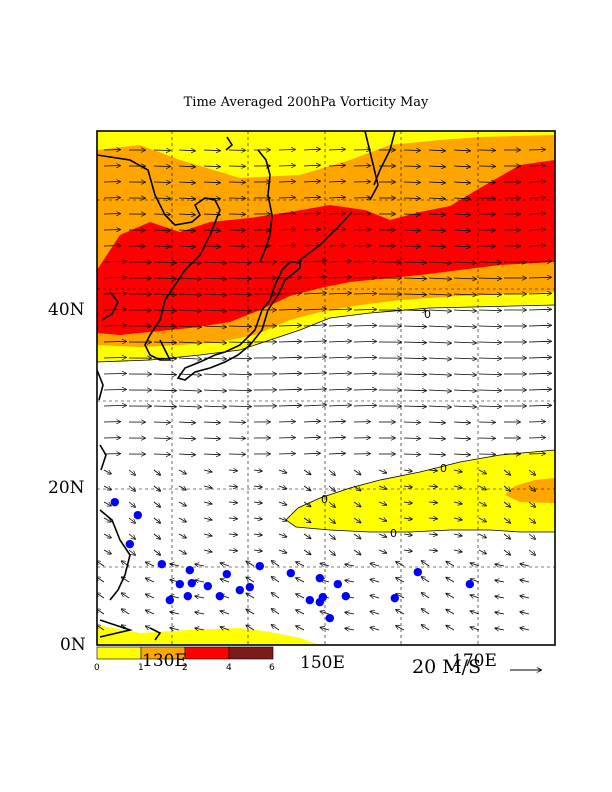 This screenshot has height=792, width=612. What do you see at coordinates (322, 663) in the screenshot?
I see `lon-label-150e: 150E` at bounding box center [322, 663].